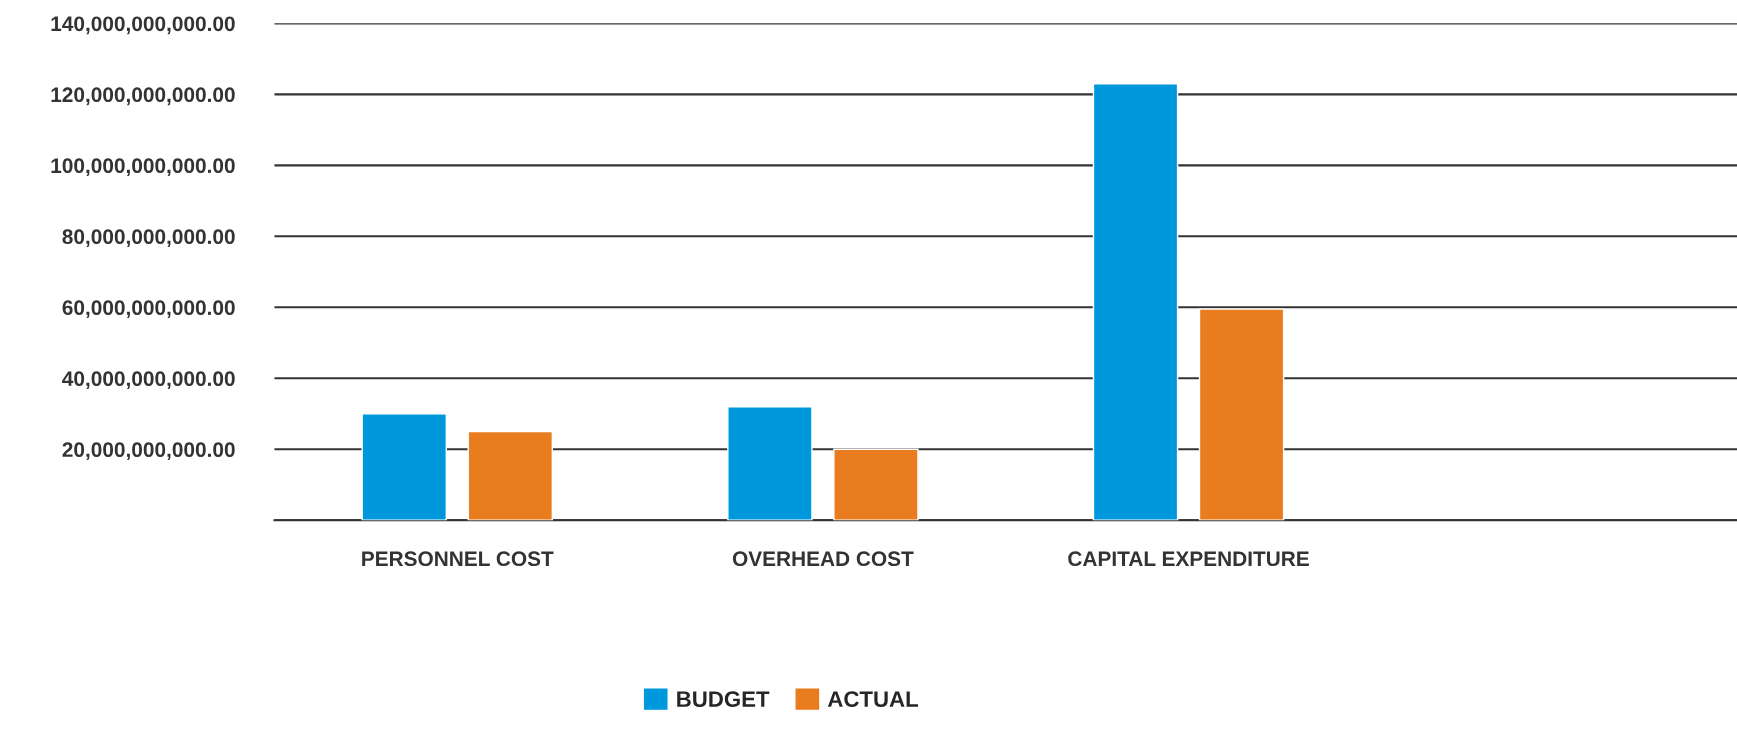  I want to click on y-tick-label: 40,000,000,000.00, so click(148, 380).